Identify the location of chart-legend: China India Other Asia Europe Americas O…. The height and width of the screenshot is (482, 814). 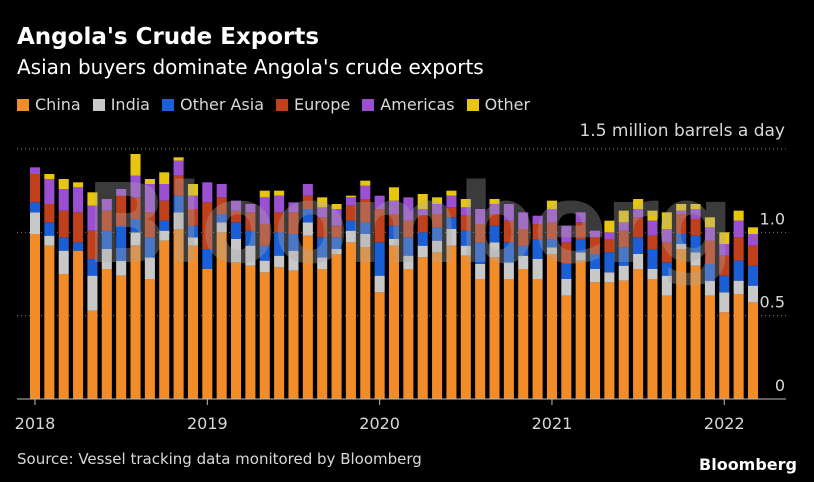
(279, 104).